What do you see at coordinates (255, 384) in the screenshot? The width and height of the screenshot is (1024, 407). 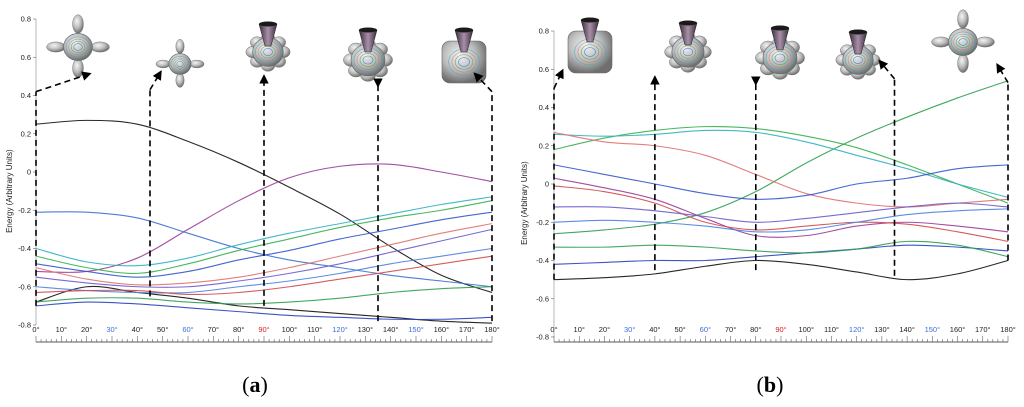 I see `panel-label: (a)` at bounding box center [255, 384].